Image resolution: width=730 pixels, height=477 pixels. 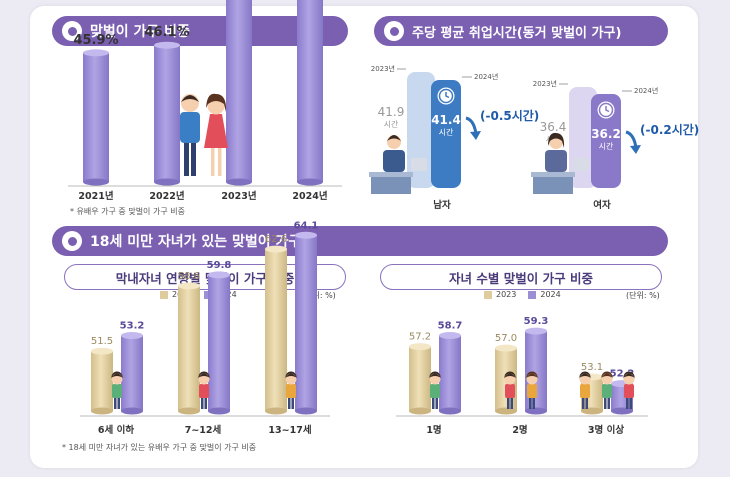 I want to click on age-value-2024-2: 64.1, so click(x=306, y=225).